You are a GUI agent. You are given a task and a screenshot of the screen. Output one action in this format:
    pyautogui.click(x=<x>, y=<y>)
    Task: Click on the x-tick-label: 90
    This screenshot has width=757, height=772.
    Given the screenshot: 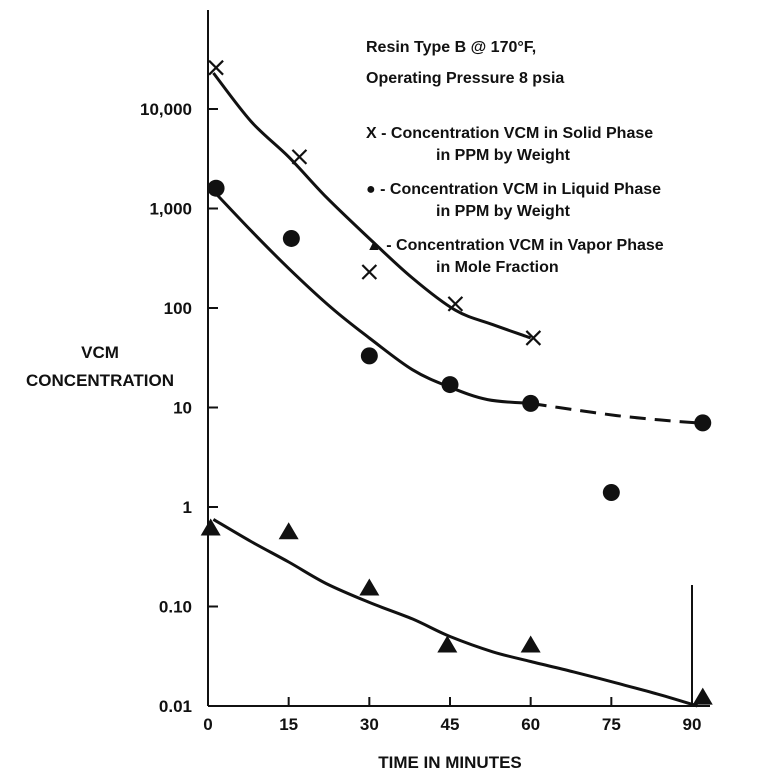 What is the action you would take?
    pyautogui.click(x=692, y=724)
    